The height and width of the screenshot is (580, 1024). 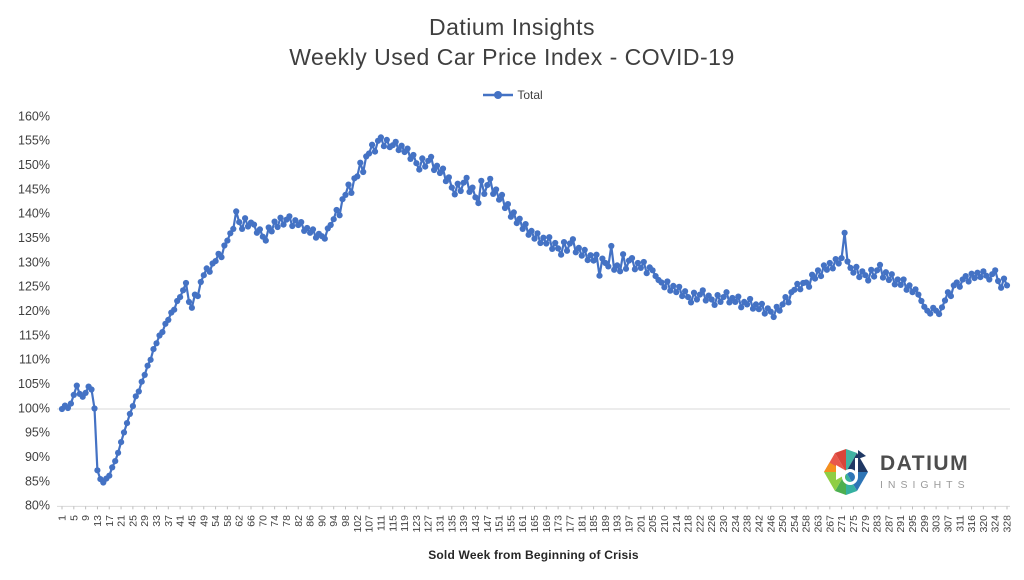 I want to click on y-axis-tick-label: 155%, so click(x=34, y=141).